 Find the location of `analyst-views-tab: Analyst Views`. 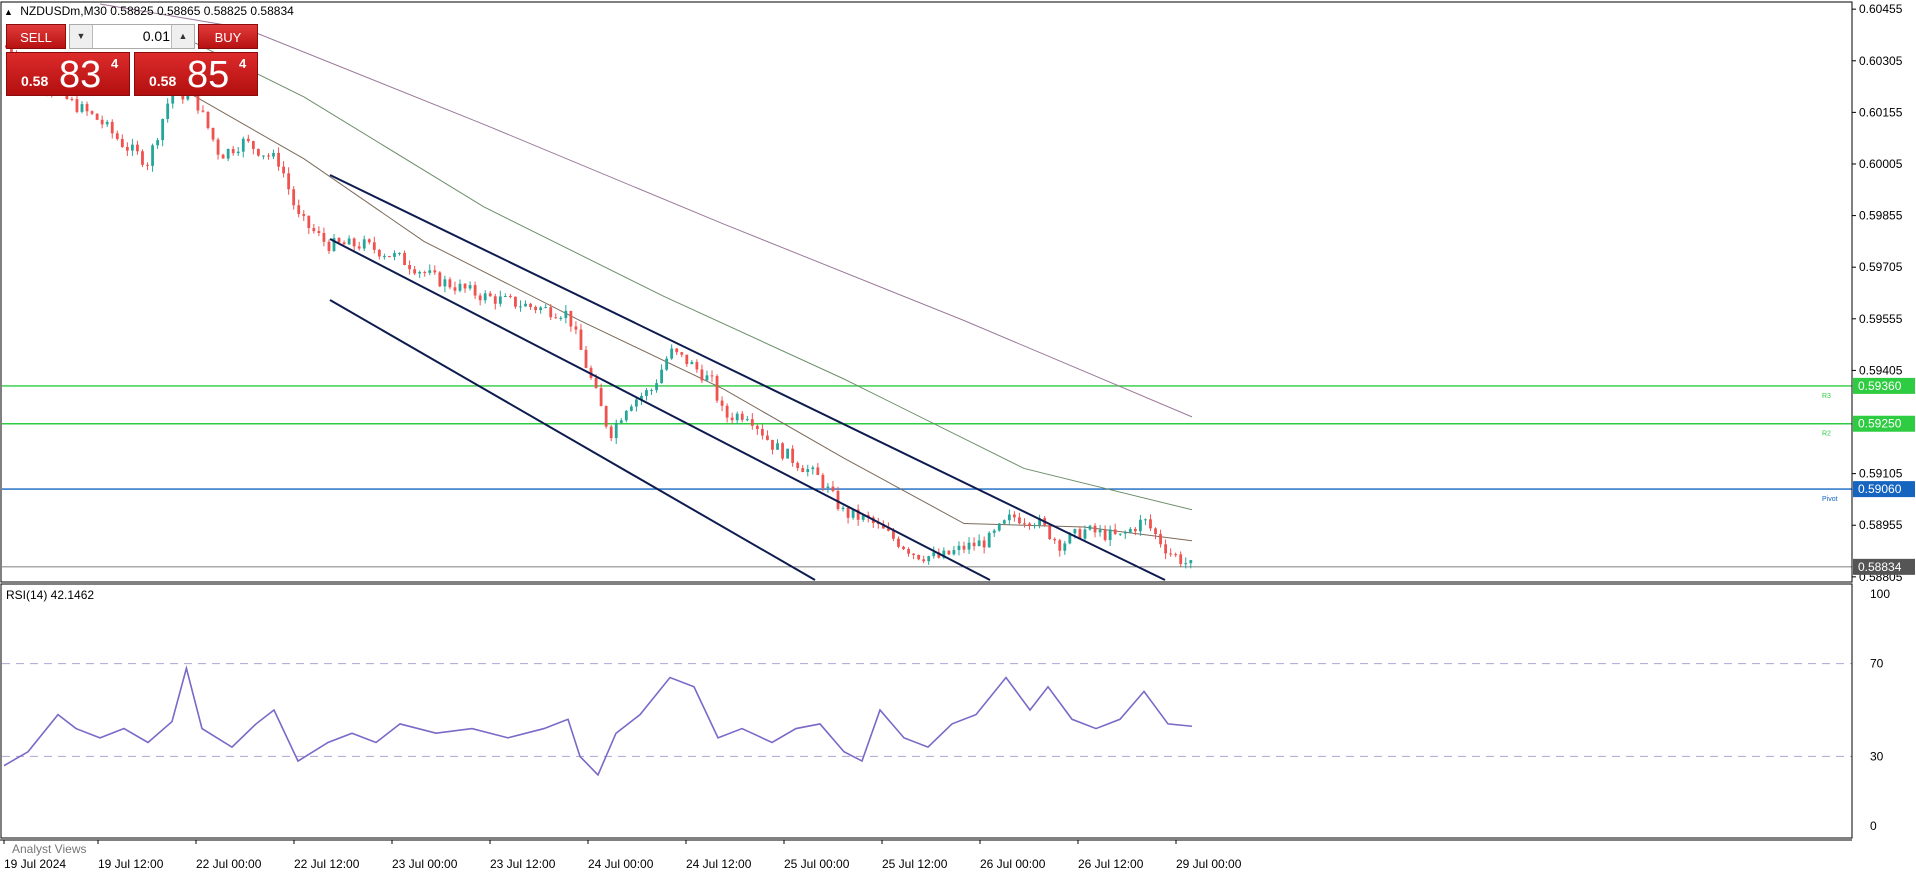

analyst-views-tab: Analyst Views is located at coordinates (49, 849).